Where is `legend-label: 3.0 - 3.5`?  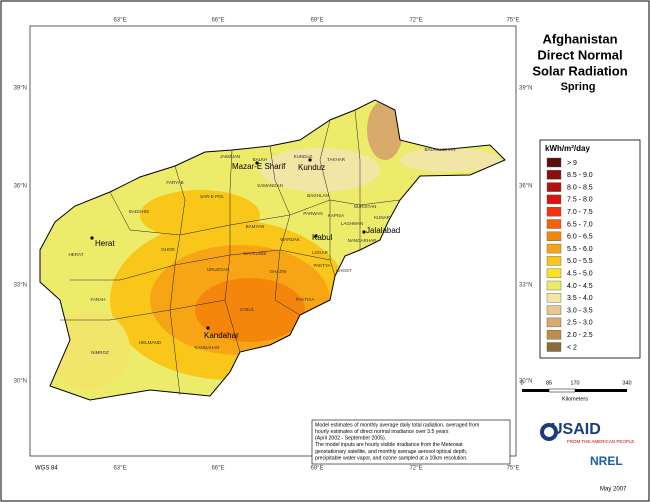 legend-label: 3.0 - 3.5 is located at coordinates (580, 310).